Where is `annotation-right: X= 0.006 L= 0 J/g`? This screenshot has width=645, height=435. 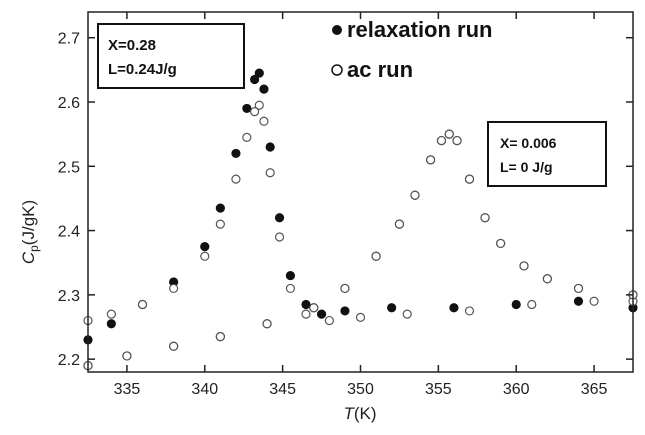
annotation-right: X= 0.006 L= 0 J/g is located at coordinates (547, 154).